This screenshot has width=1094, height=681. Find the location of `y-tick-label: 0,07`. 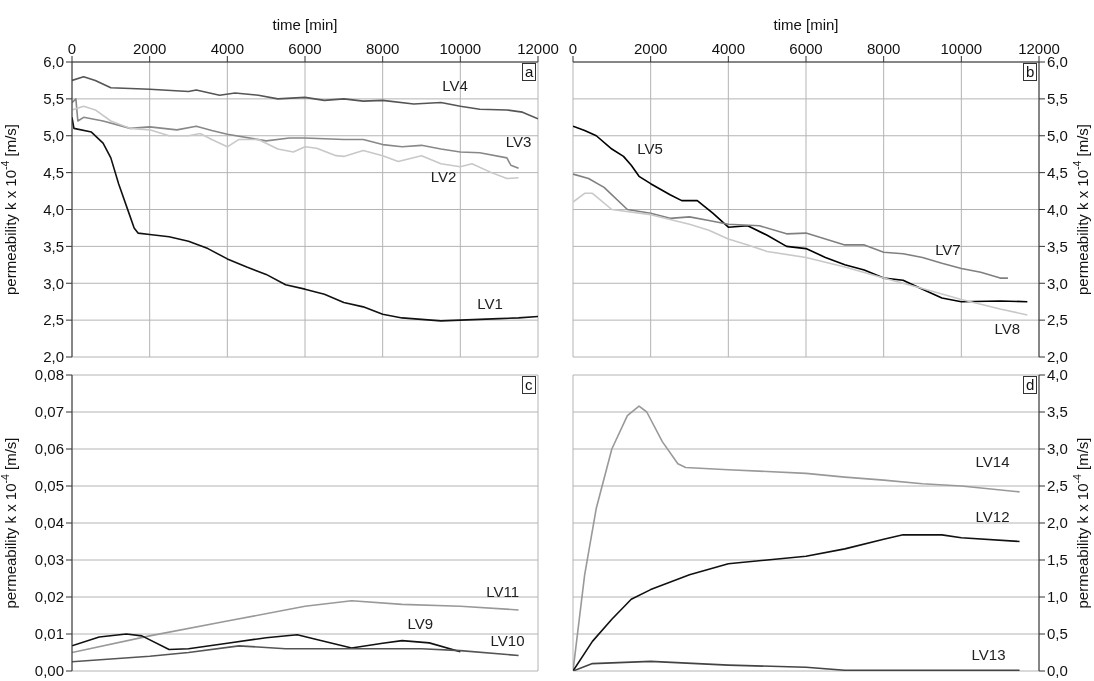

y-tick-label: 0,07 is located at coordinates (49, 412).